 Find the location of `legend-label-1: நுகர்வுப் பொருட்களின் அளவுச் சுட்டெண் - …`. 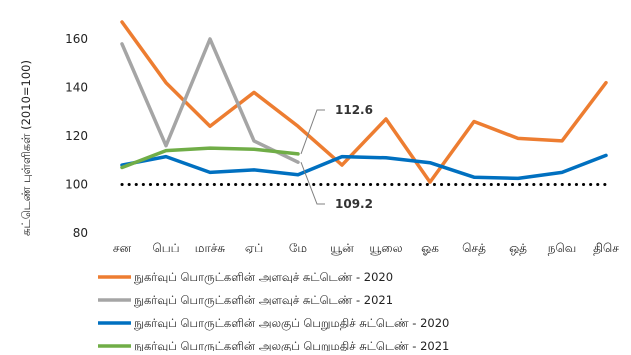

legend-label-1: நுகர்வுப் பொருட்களின் அளவுச் சுட்டெண் - … is located at coordinates (263, 277).